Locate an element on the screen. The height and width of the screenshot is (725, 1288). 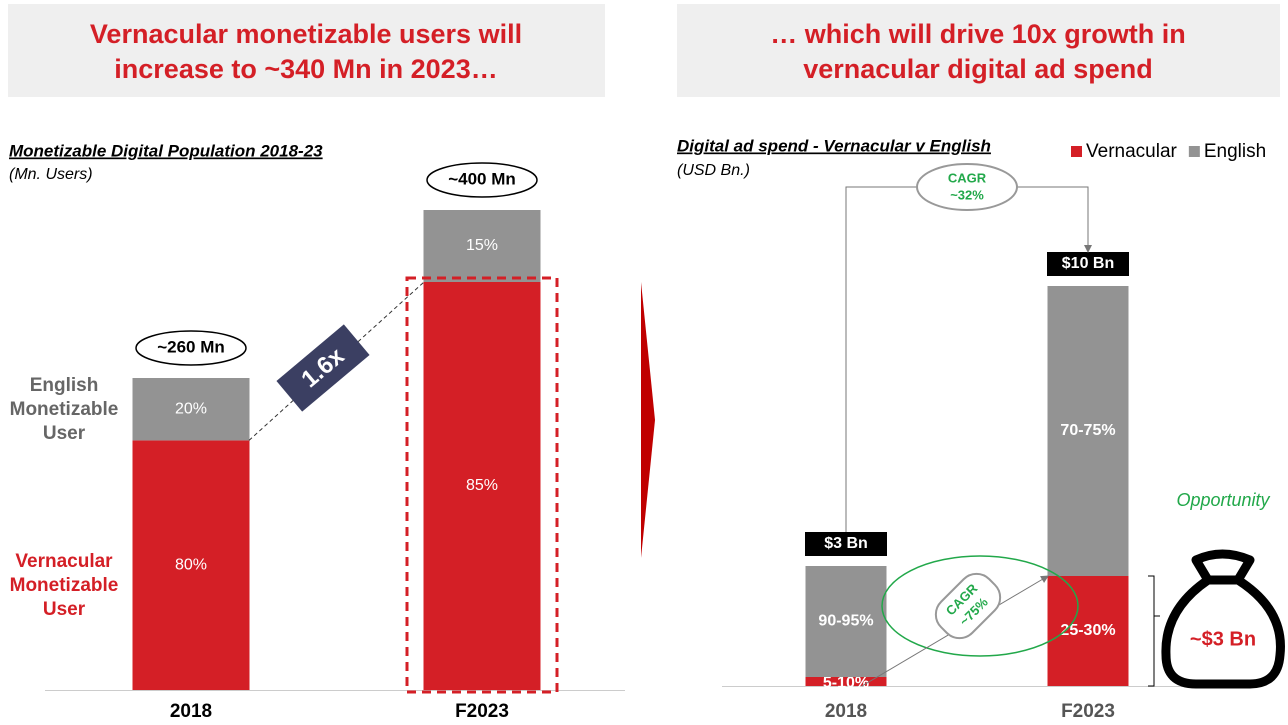
chart-subtitle: (USD Bn.) is located at coordinates (713, 170).